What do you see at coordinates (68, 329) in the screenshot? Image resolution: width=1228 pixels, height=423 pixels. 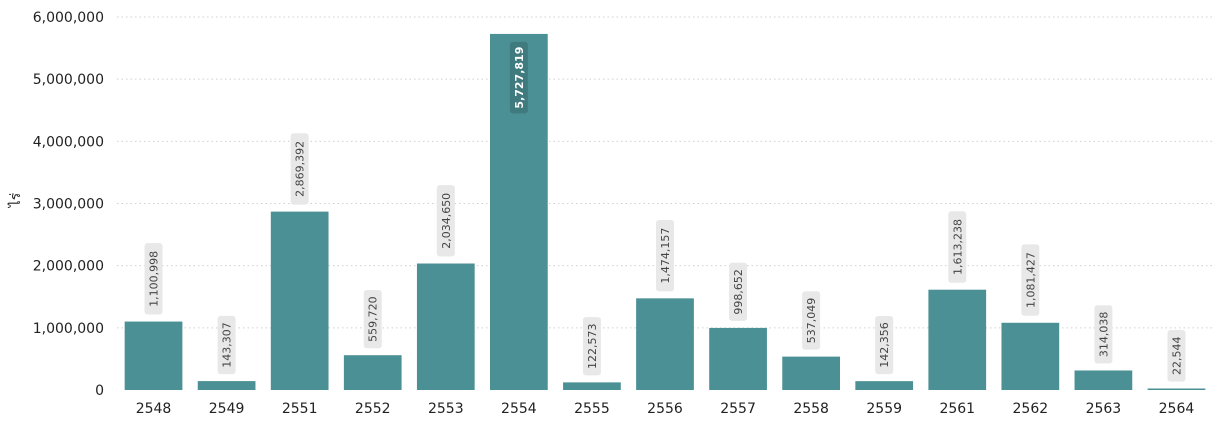 I see `y-tick-label: 1,000,000` at bounding box center [68, 329].